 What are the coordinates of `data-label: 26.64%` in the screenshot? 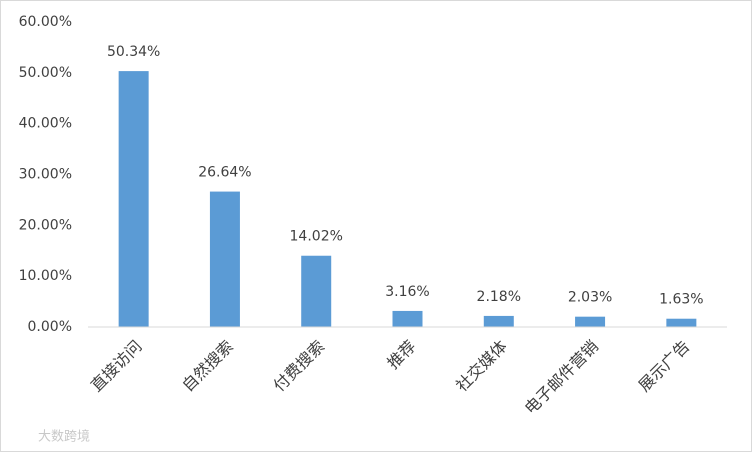 It's located at (224, 173).